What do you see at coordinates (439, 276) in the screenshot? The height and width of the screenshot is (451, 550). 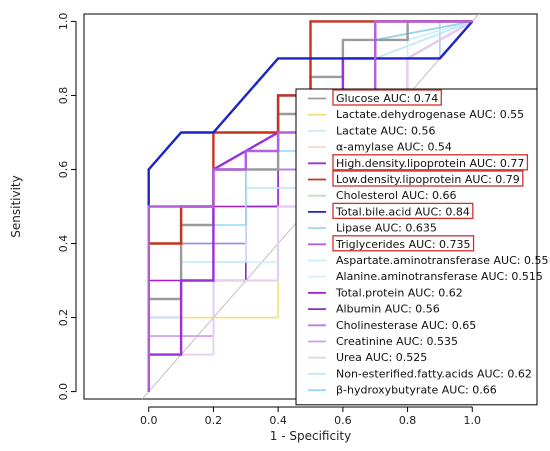 I see `legend-label: Alanine.aminotransferase AUC: 0.515` at bounding box center [439, 276].